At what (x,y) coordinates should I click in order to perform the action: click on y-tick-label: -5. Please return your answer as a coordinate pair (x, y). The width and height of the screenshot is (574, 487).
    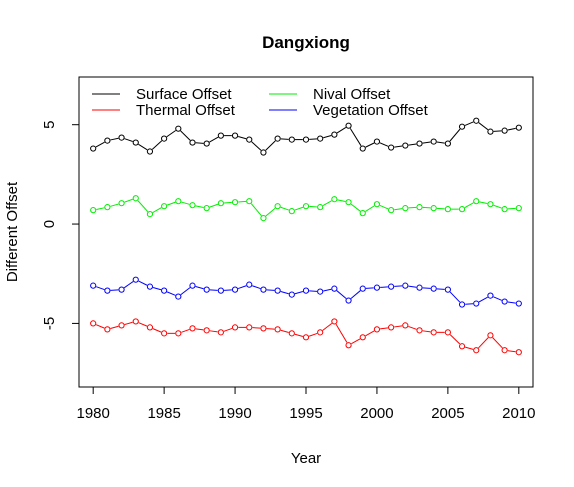
    Looking at the image, I should click on (49, 323).